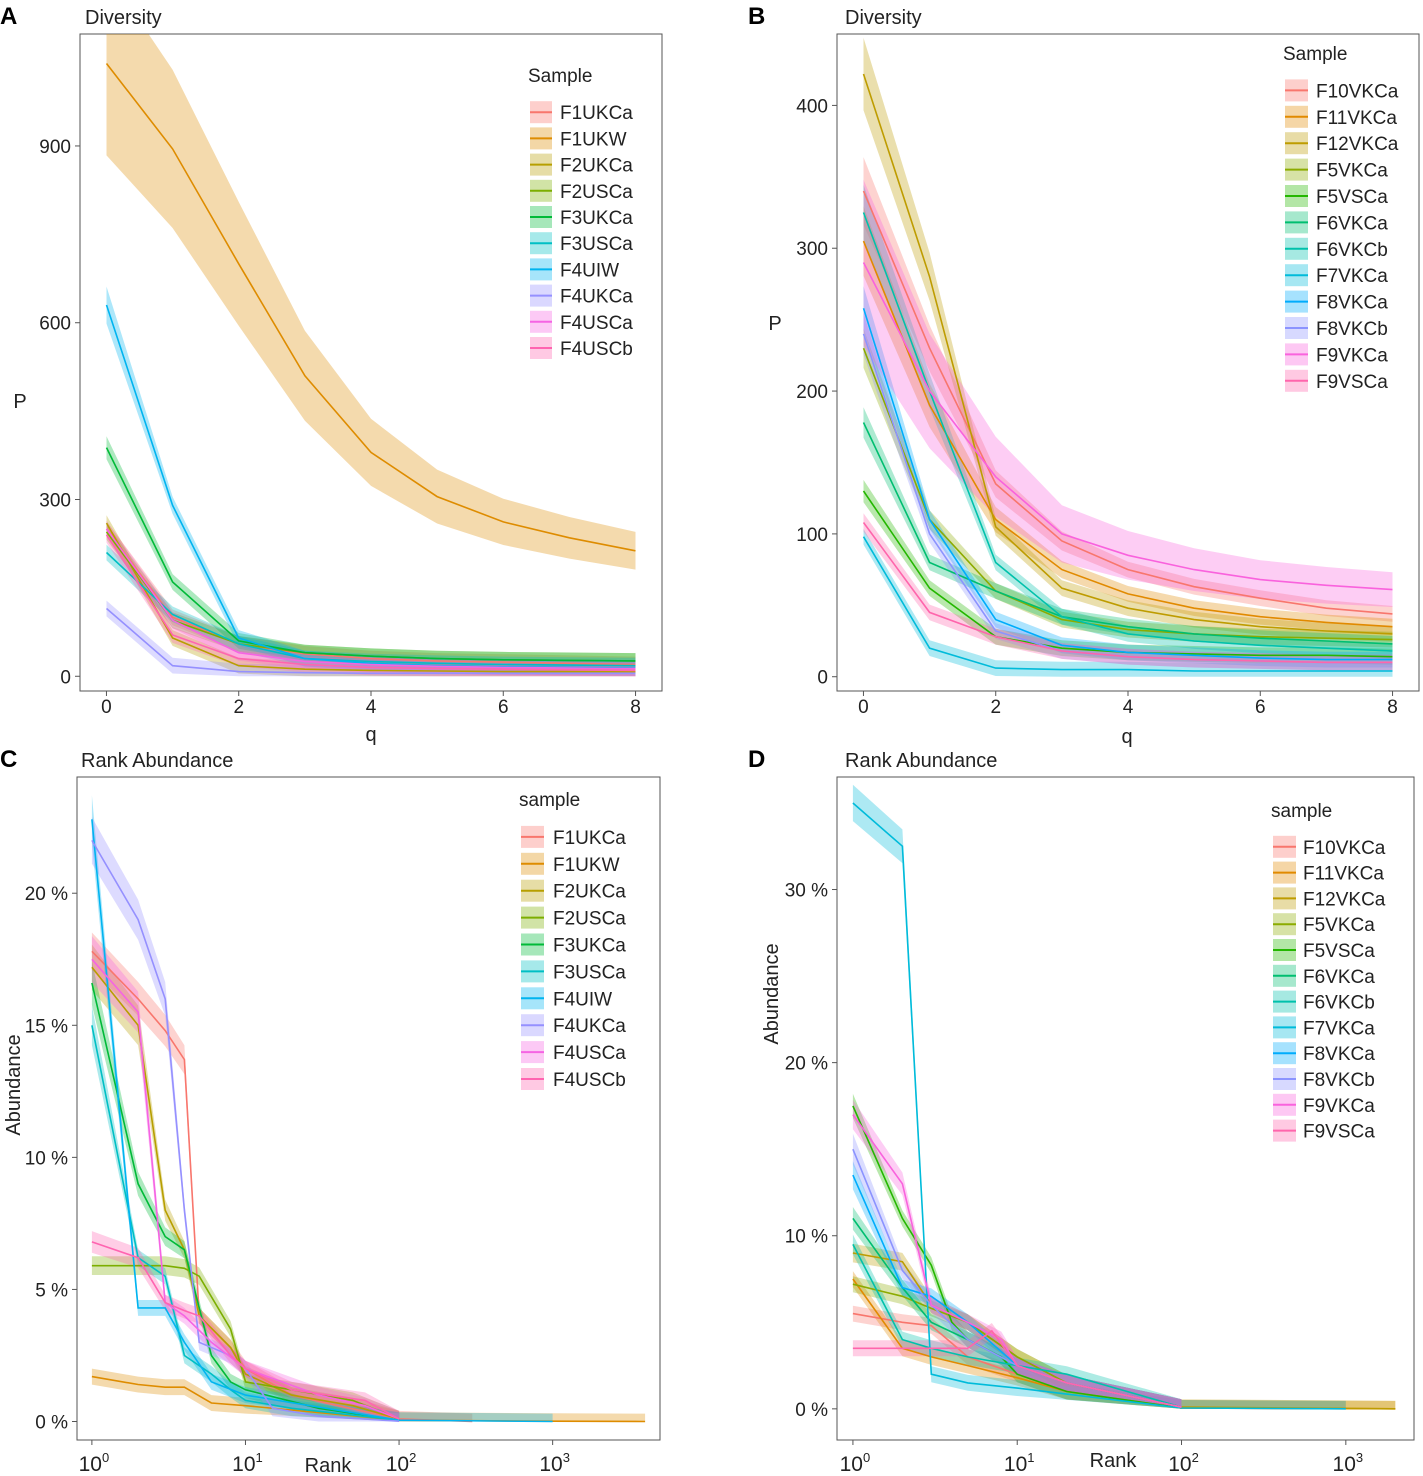  I want to click on series-band-F2UKCa, so click(245, 1183).